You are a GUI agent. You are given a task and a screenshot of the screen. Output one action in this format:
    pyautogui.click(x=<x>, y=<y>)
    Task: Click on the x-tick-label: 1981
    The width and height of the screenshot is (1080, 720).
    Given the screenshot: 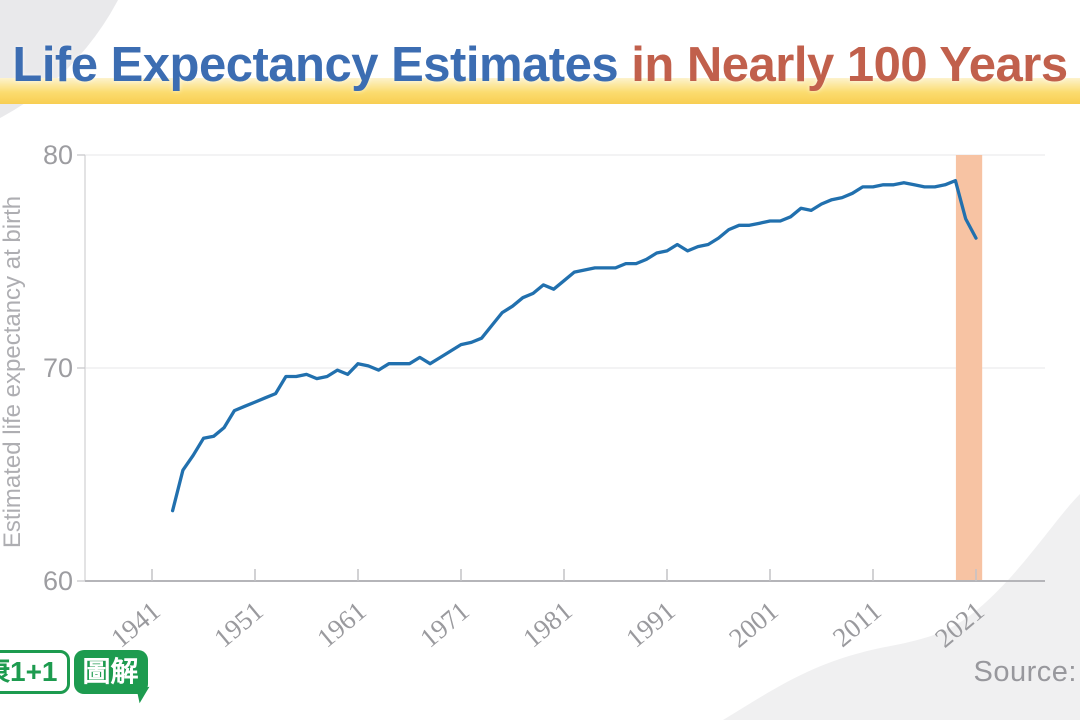 What is the action you would take?
    pyautogui.click(x=547, y=625)
    